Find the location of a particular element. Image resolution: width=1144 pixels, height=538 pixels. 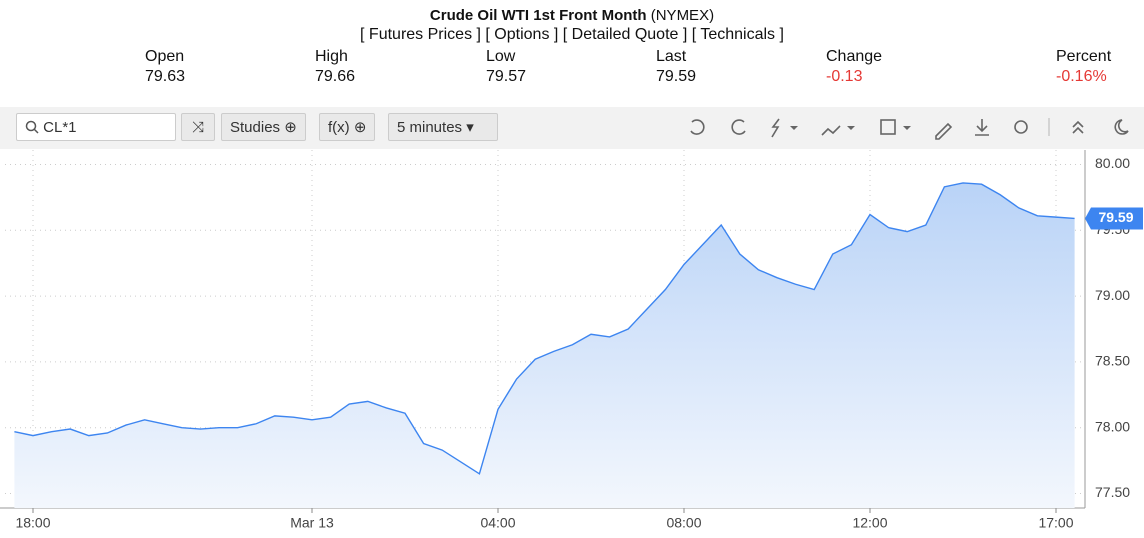

x-tick-label: Mar 13 is located at coordinates (312, 523).